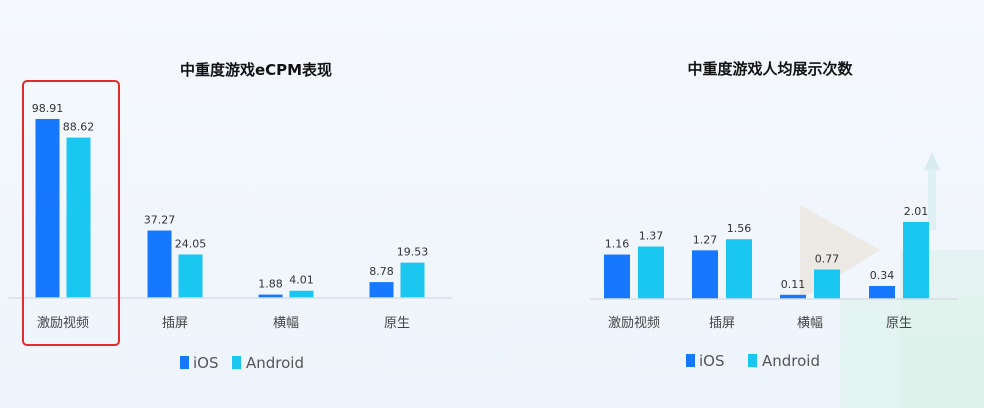 This screenshot has height=408, width=984. What do you see at coordinates (705, 239) in the screenshot?
I see `value-label-ios-2: 1.27` at bounding box center [705, 239].